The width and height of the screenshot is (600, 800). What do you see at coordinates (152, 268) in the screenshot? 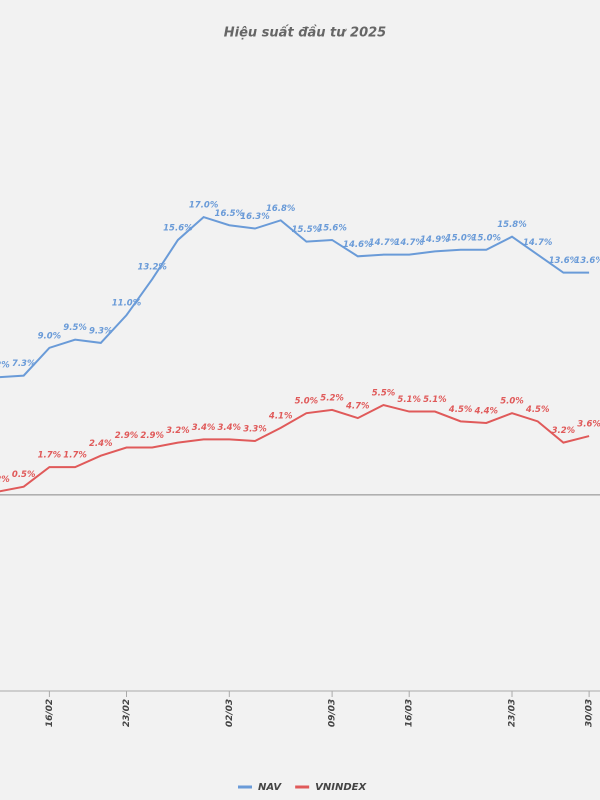
I see `data-label: 13.2%` at bounding box center [152, 268].